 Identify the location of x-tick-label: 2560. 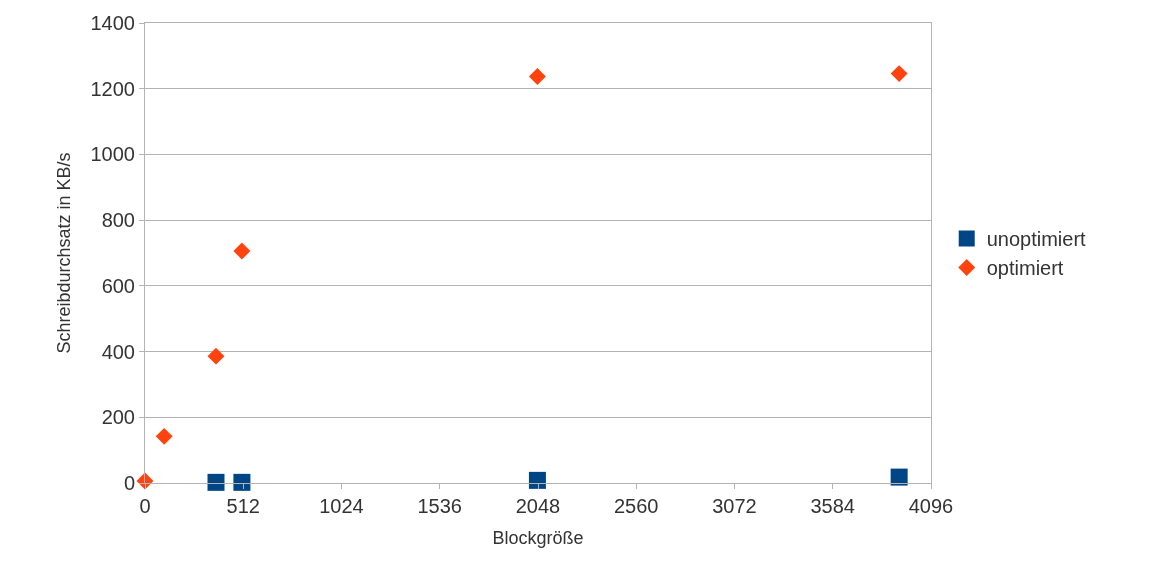
(636, 506).